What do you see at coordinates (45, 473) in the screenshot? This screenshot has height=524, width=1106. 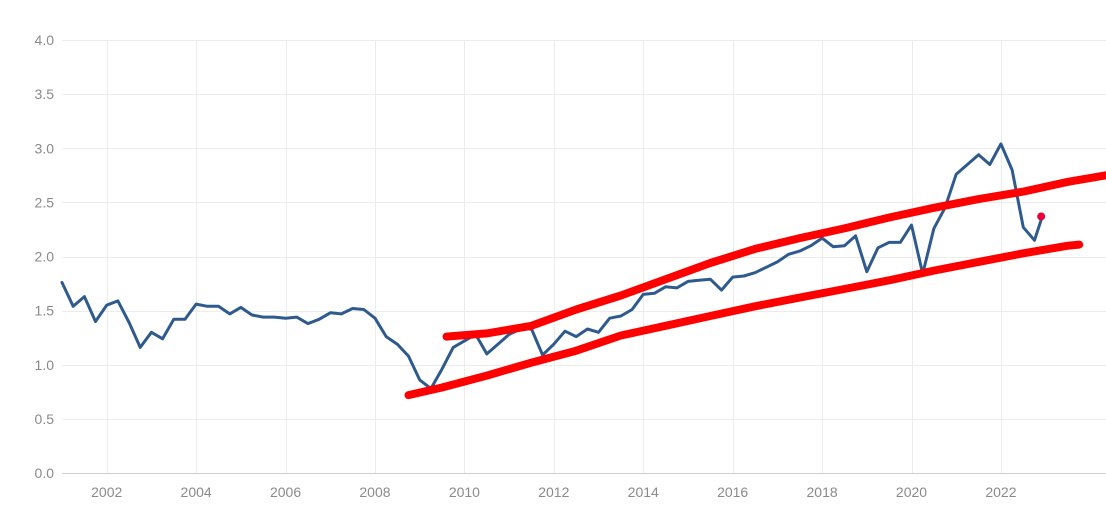 I see `y-tick-label: 0.0` at bounding box center [45, 473].